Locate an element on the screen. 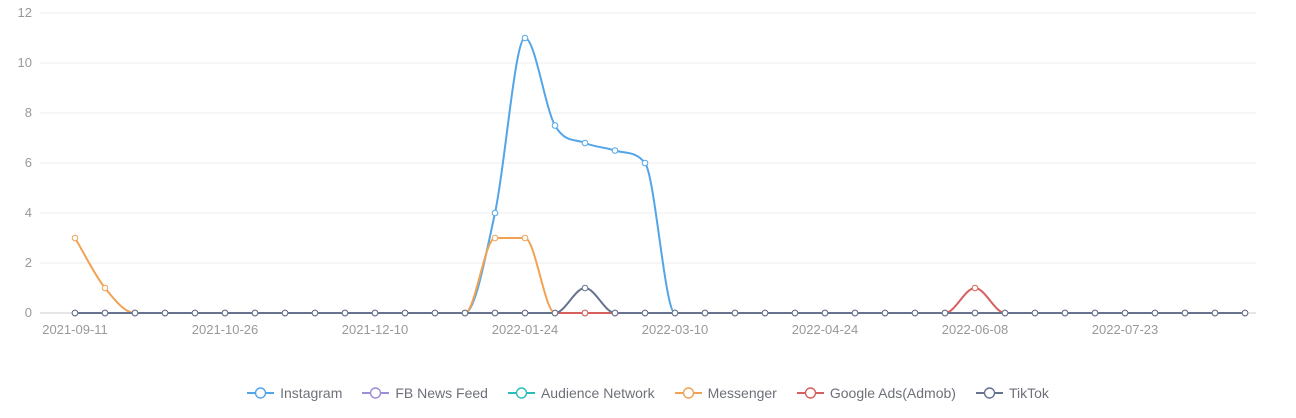 The image size is (1296, 418). legend-item-google-ads-admob: Google Ads(Admob) is located at coordinates (876, 393).